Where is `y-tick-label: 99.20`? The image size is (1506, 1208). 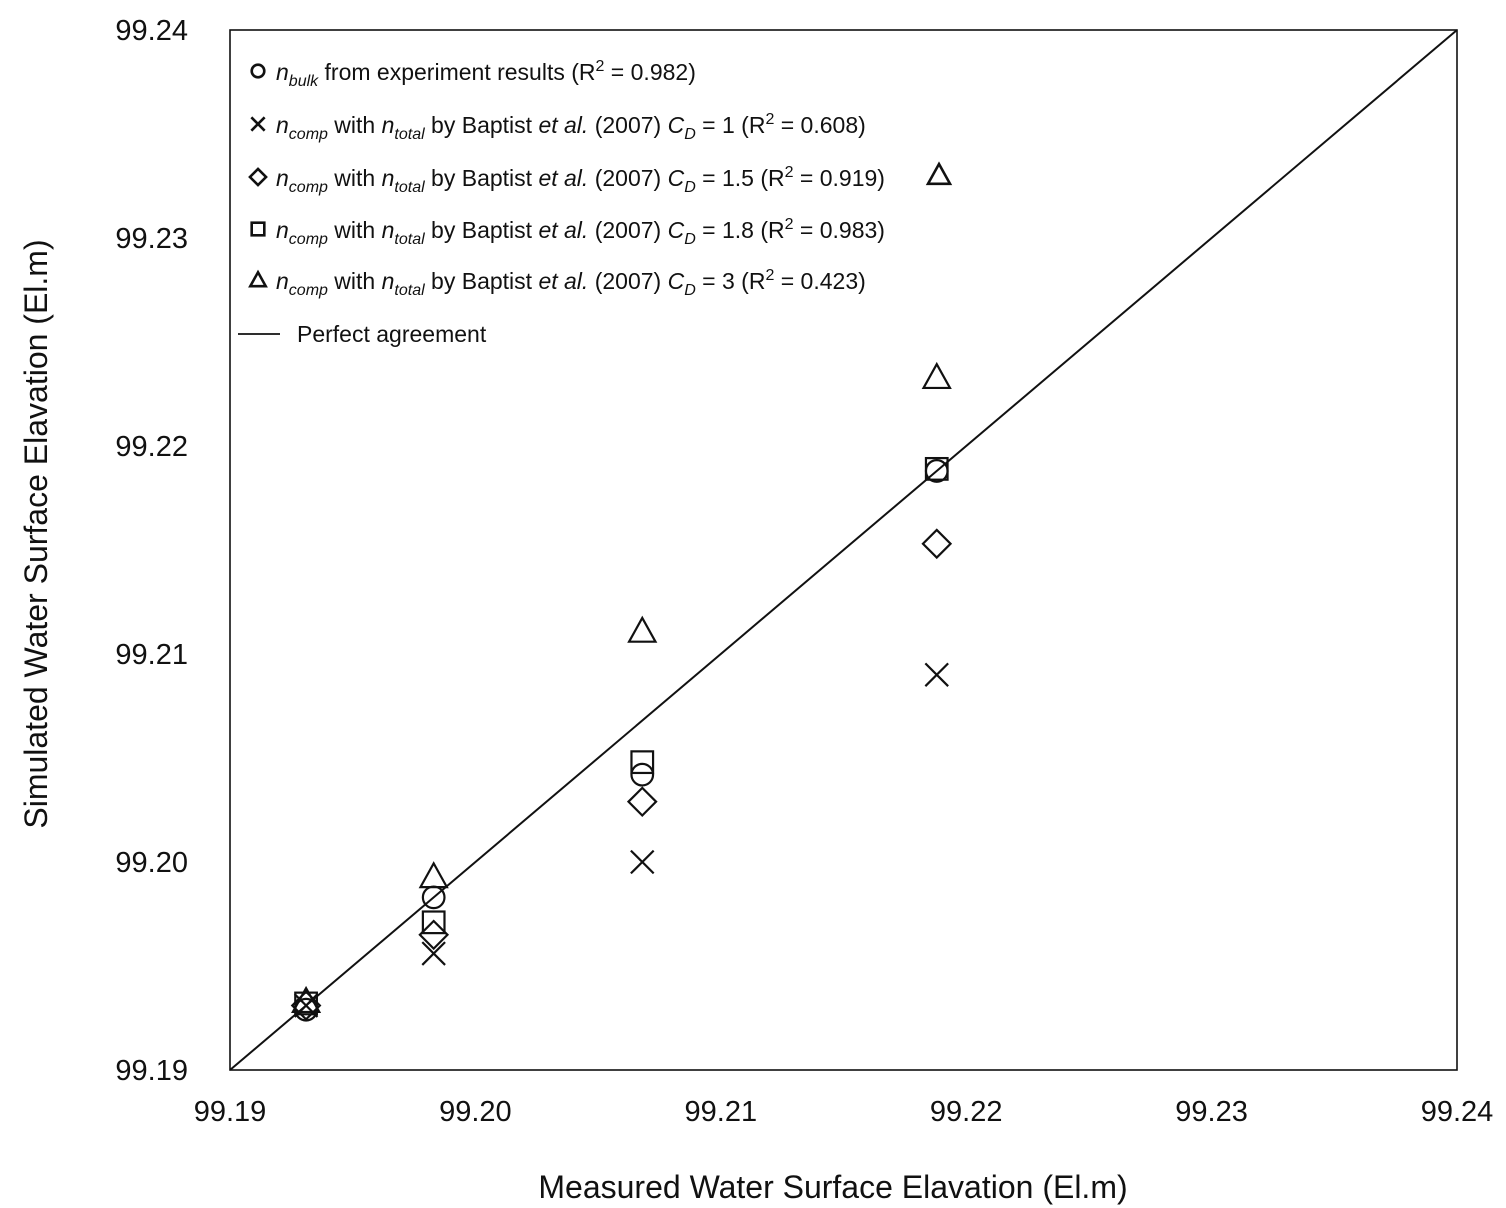 y-tick-label: 99.20 is located at coordinates (151, 863).